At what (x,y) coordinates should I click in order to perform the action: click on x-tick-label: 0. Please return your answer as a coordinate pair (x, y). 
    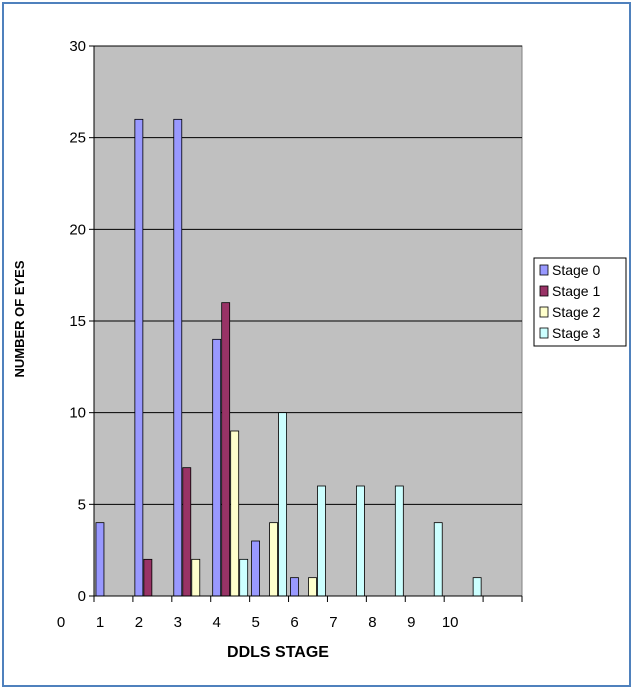
    Looking at the image, I should click on (61, 622).